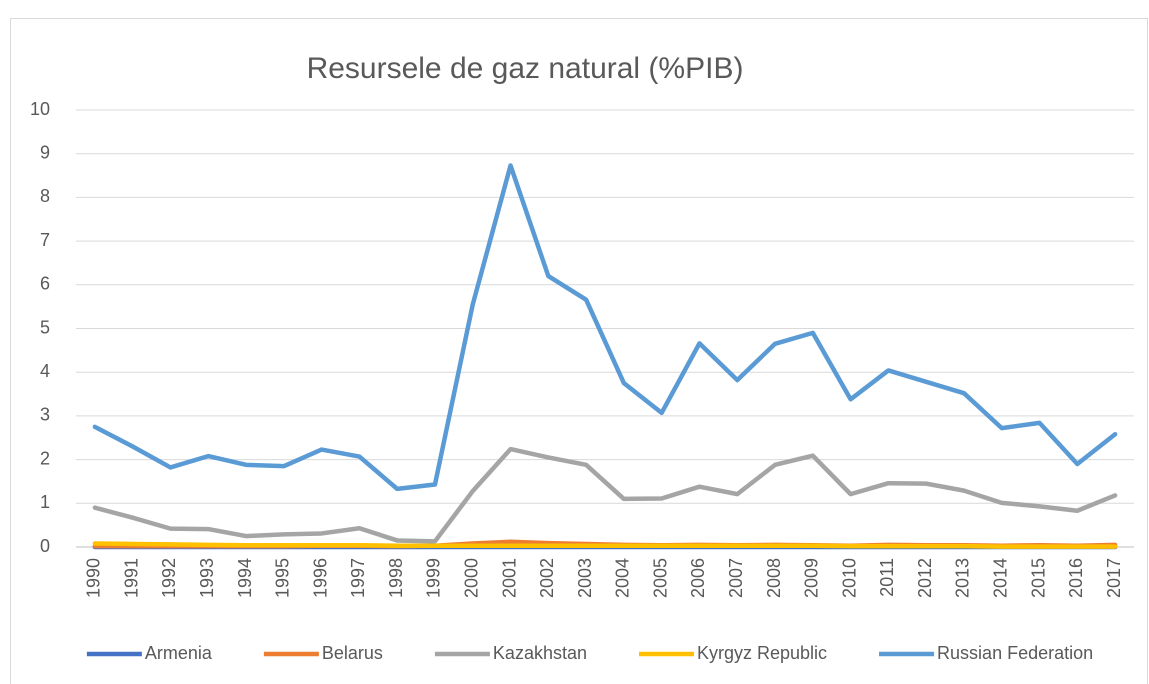 Image resolution: width=1149 pixels, height=684 pixels. Describe the element at coordinates (540, 653) in the screenshot. I see `legend-label: Kazakhstan` at that location.